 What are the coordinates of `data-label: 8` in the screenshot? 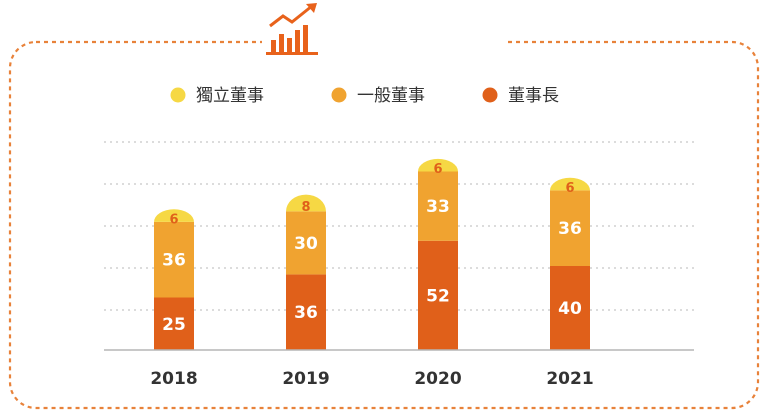 It's located at (305, 207).